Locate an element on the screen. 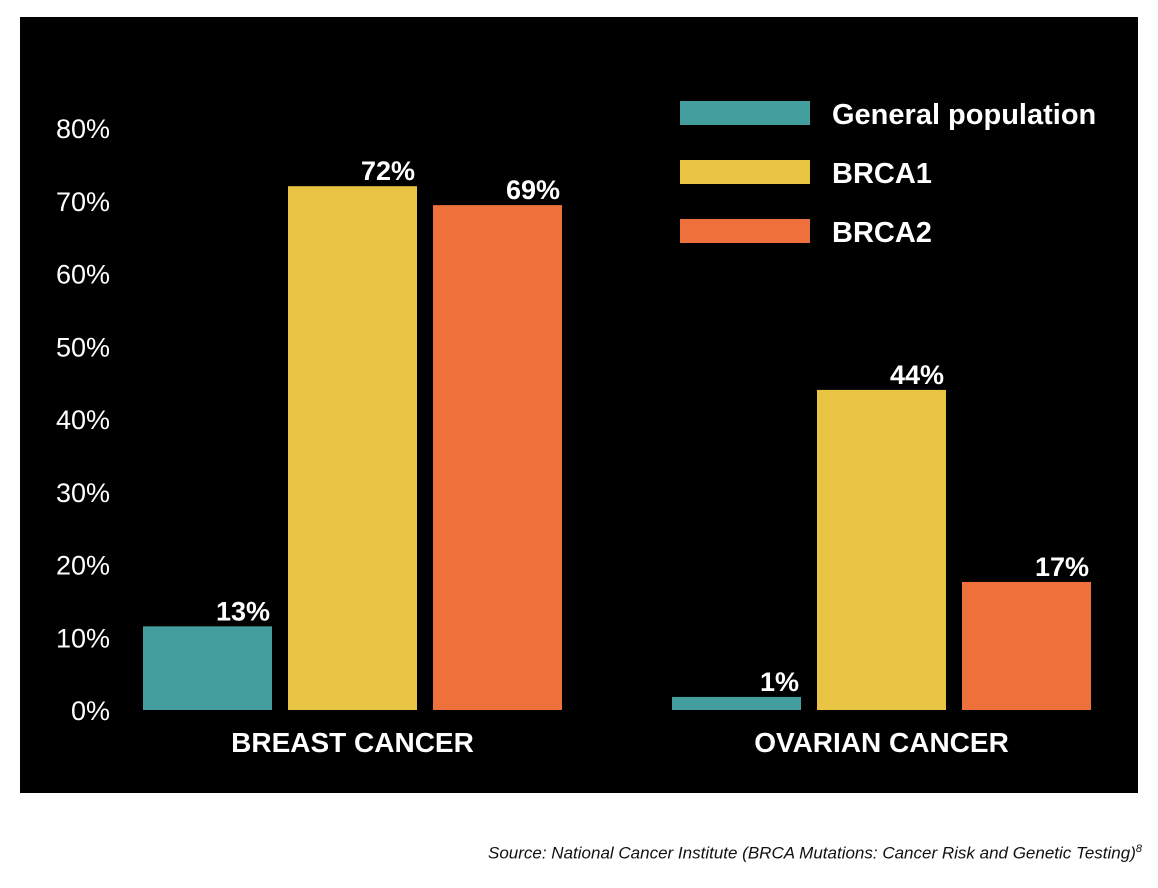 The image size is (1158, 888). y-tick-label: 30% is located at coordinates (83, 493).